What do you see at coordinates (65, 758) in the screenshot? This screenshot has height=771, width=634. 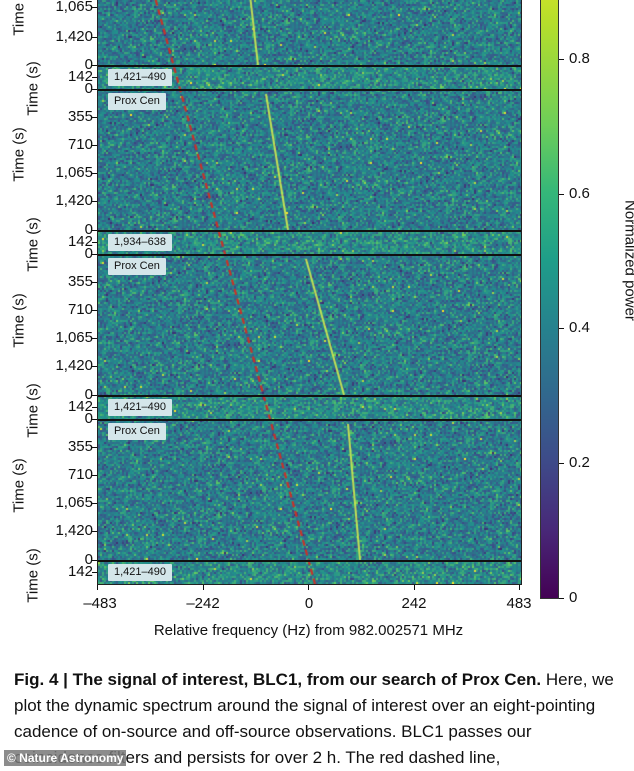 I see `watermark: © Nature Astronomy` at bounding box center [65, 758].